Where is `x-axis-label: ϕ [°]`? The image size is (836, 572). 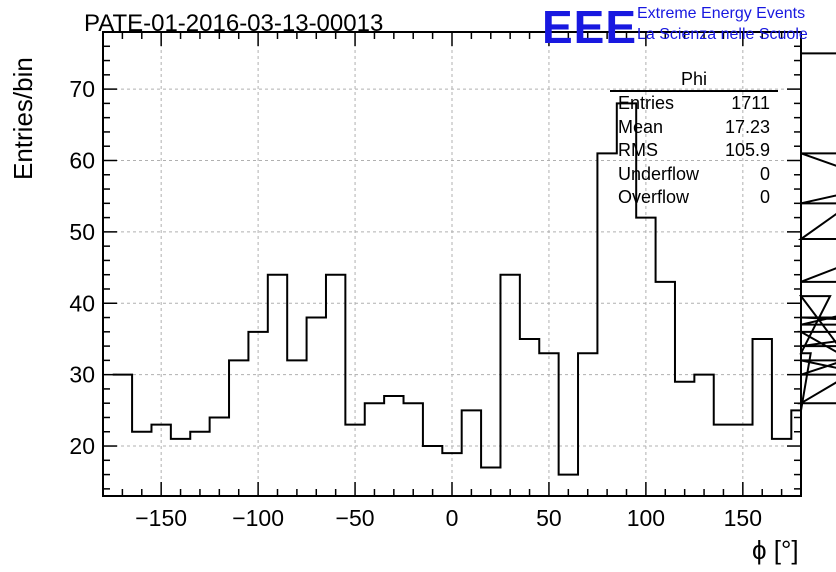 x-axis-label: ϕ [°] is located at coordinates (775, 550).